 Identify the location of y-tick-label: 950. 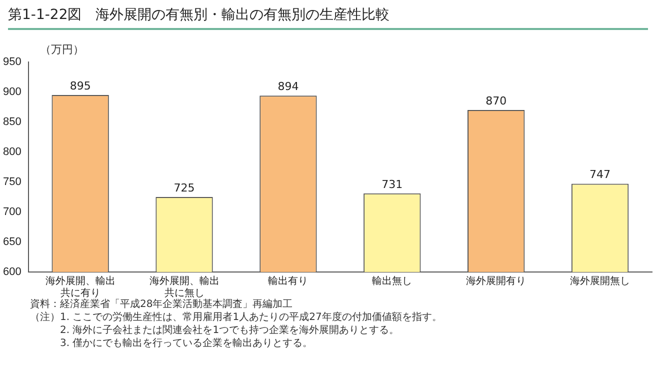
(12, 62).